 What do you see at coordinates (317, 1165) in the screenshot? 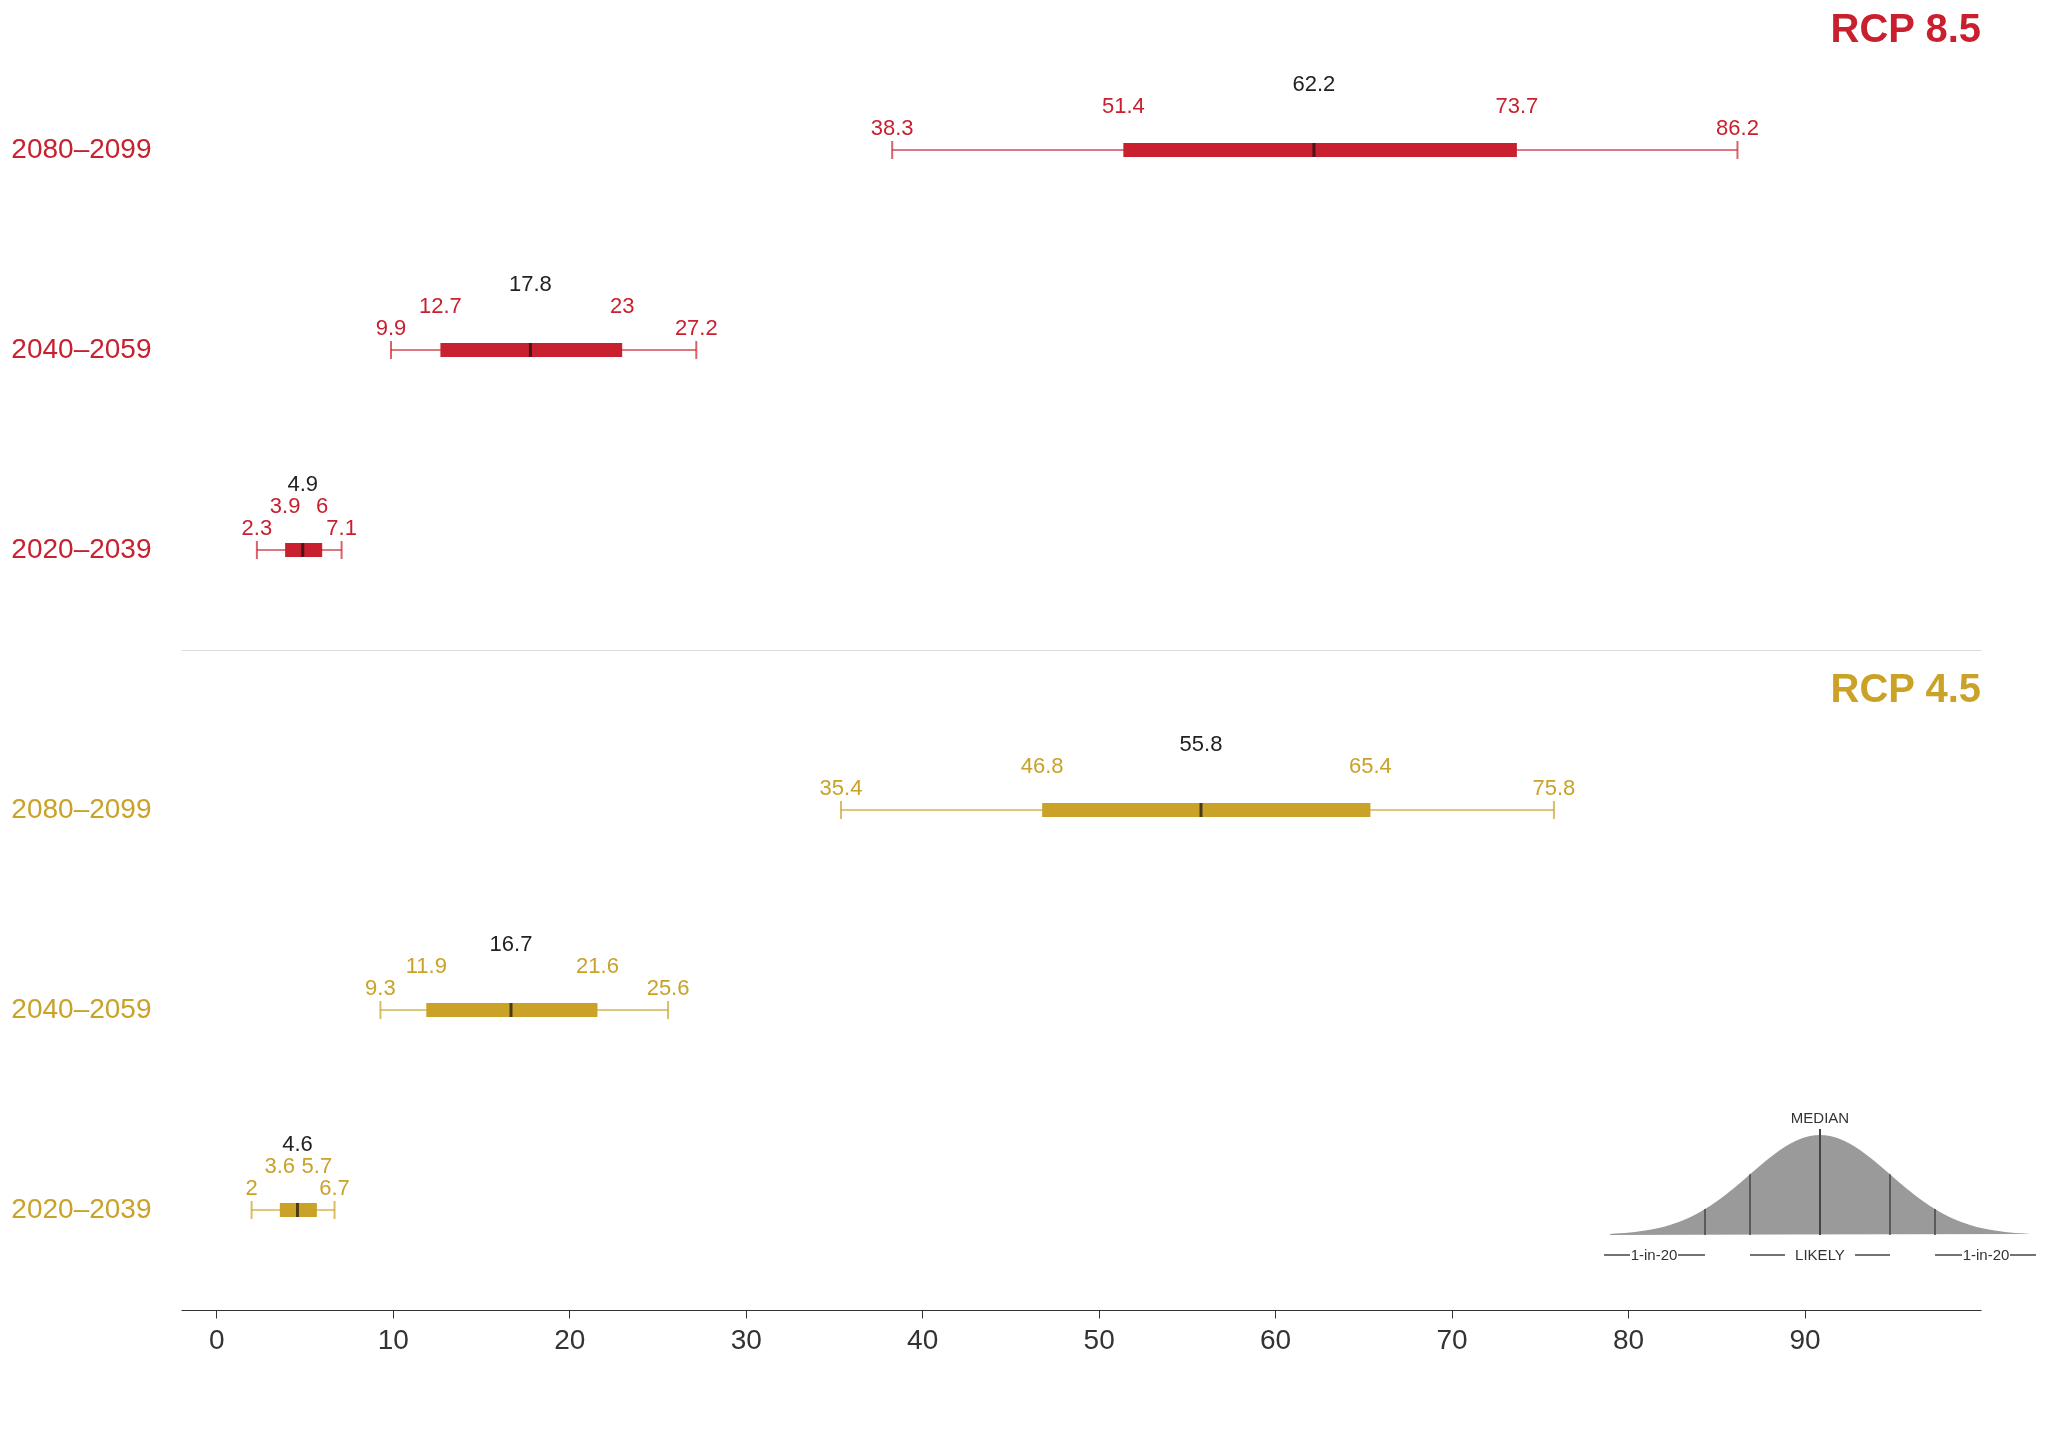
I see `annotation: 5.7` at bounding box center [317, 1165].